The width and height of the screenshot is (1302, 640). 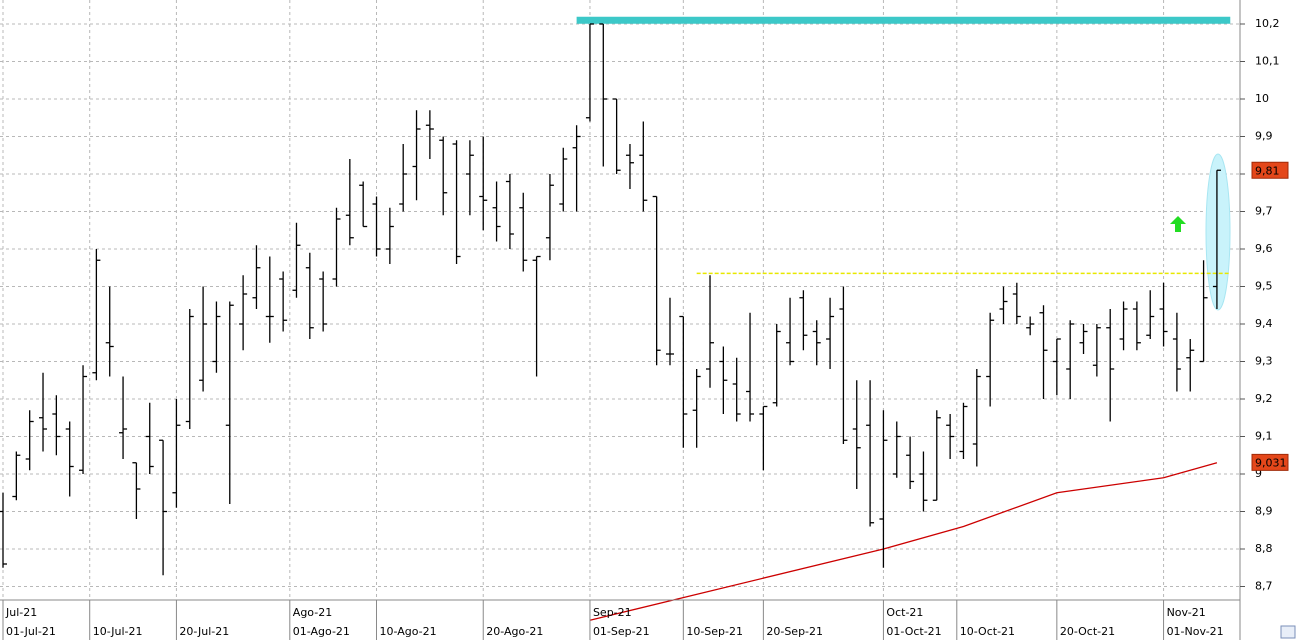 I want to click on price-tag-label: 9,031, so click(x=1271, y=462).